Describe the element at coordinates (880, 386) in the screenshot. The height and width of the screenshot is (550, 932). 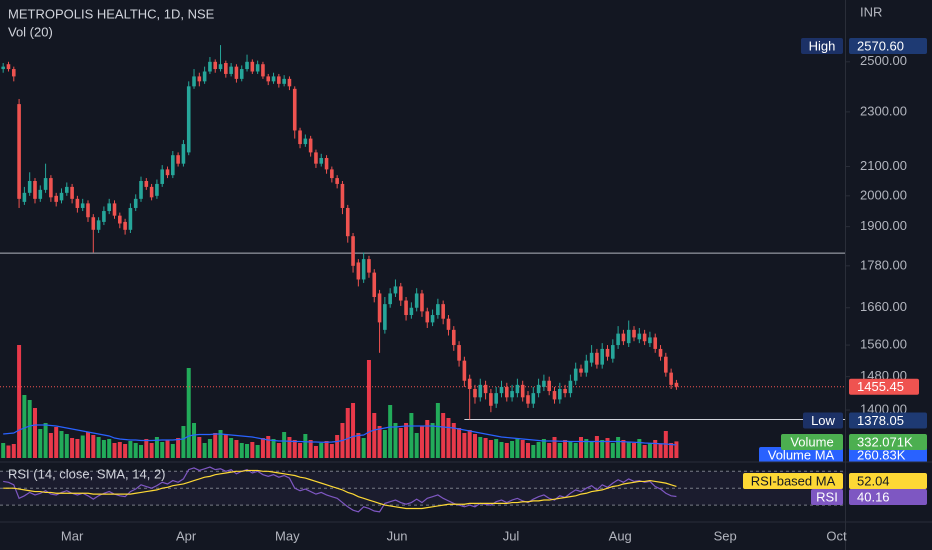
I see `last-price: 1455.45` at that location.